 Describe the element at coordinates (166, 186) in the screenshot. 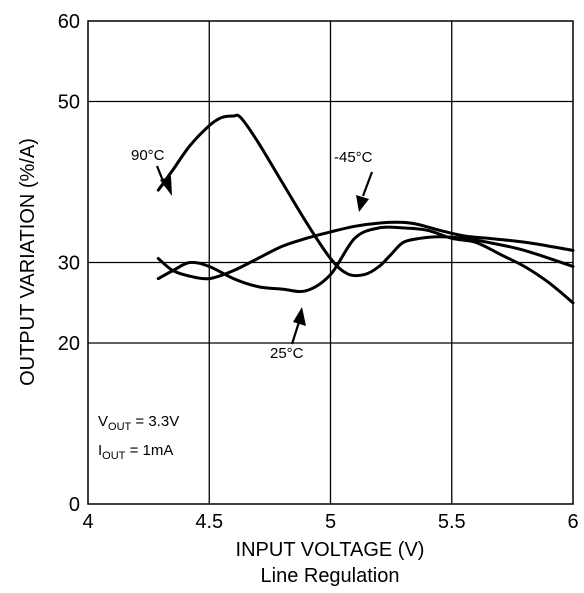

I see `arrowhead-90c` at that location.